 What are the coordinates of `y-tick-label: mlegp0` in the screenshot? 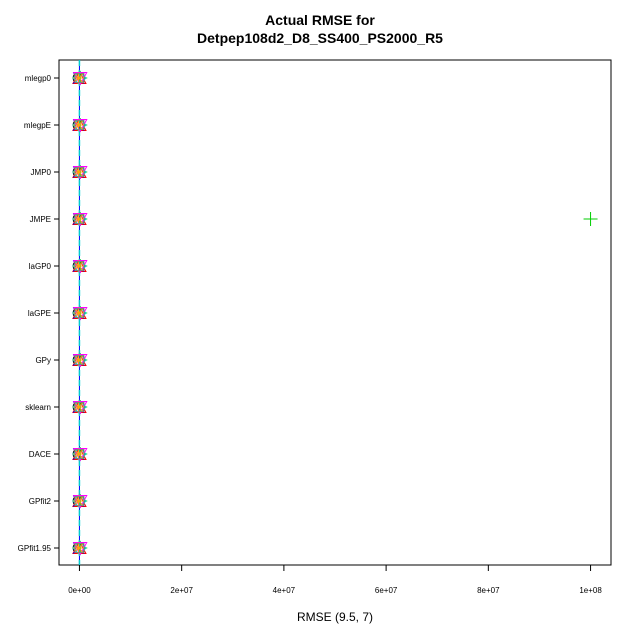 It's located at (38, 78).